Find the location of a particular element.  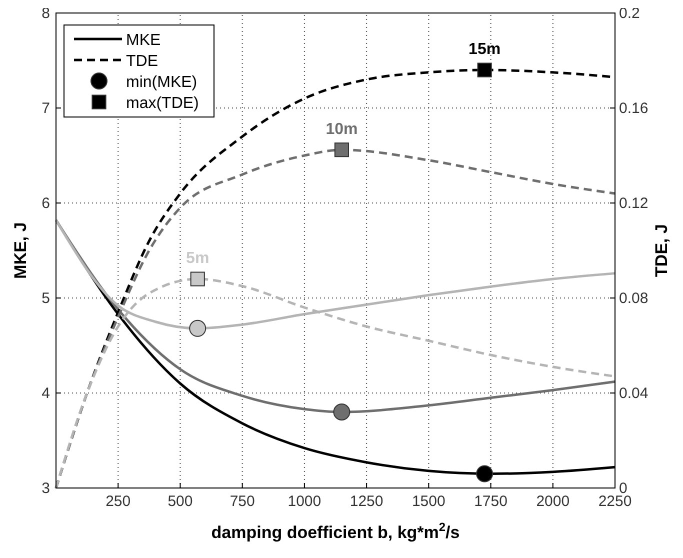

y2-axis-title: TDE, J is located at coordinates (661, 250).